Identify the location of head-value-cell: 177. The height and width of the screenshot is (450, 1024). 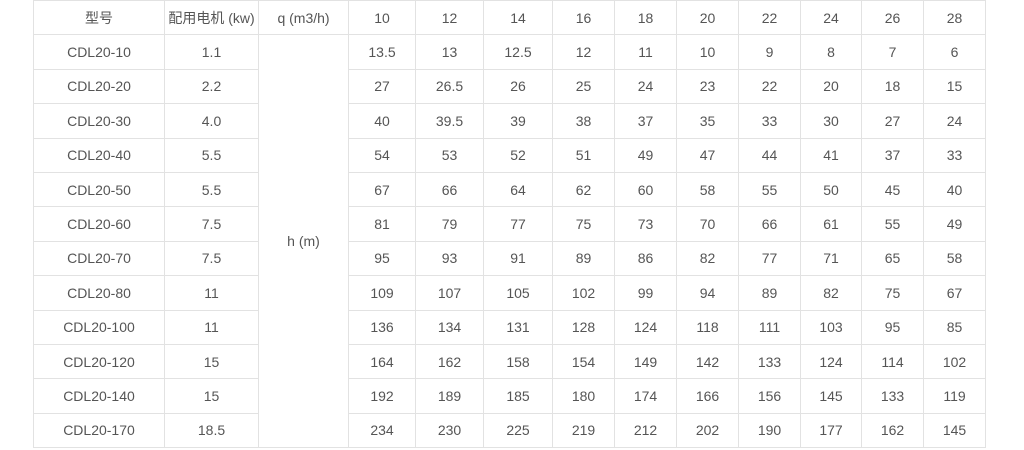
(831, 430).